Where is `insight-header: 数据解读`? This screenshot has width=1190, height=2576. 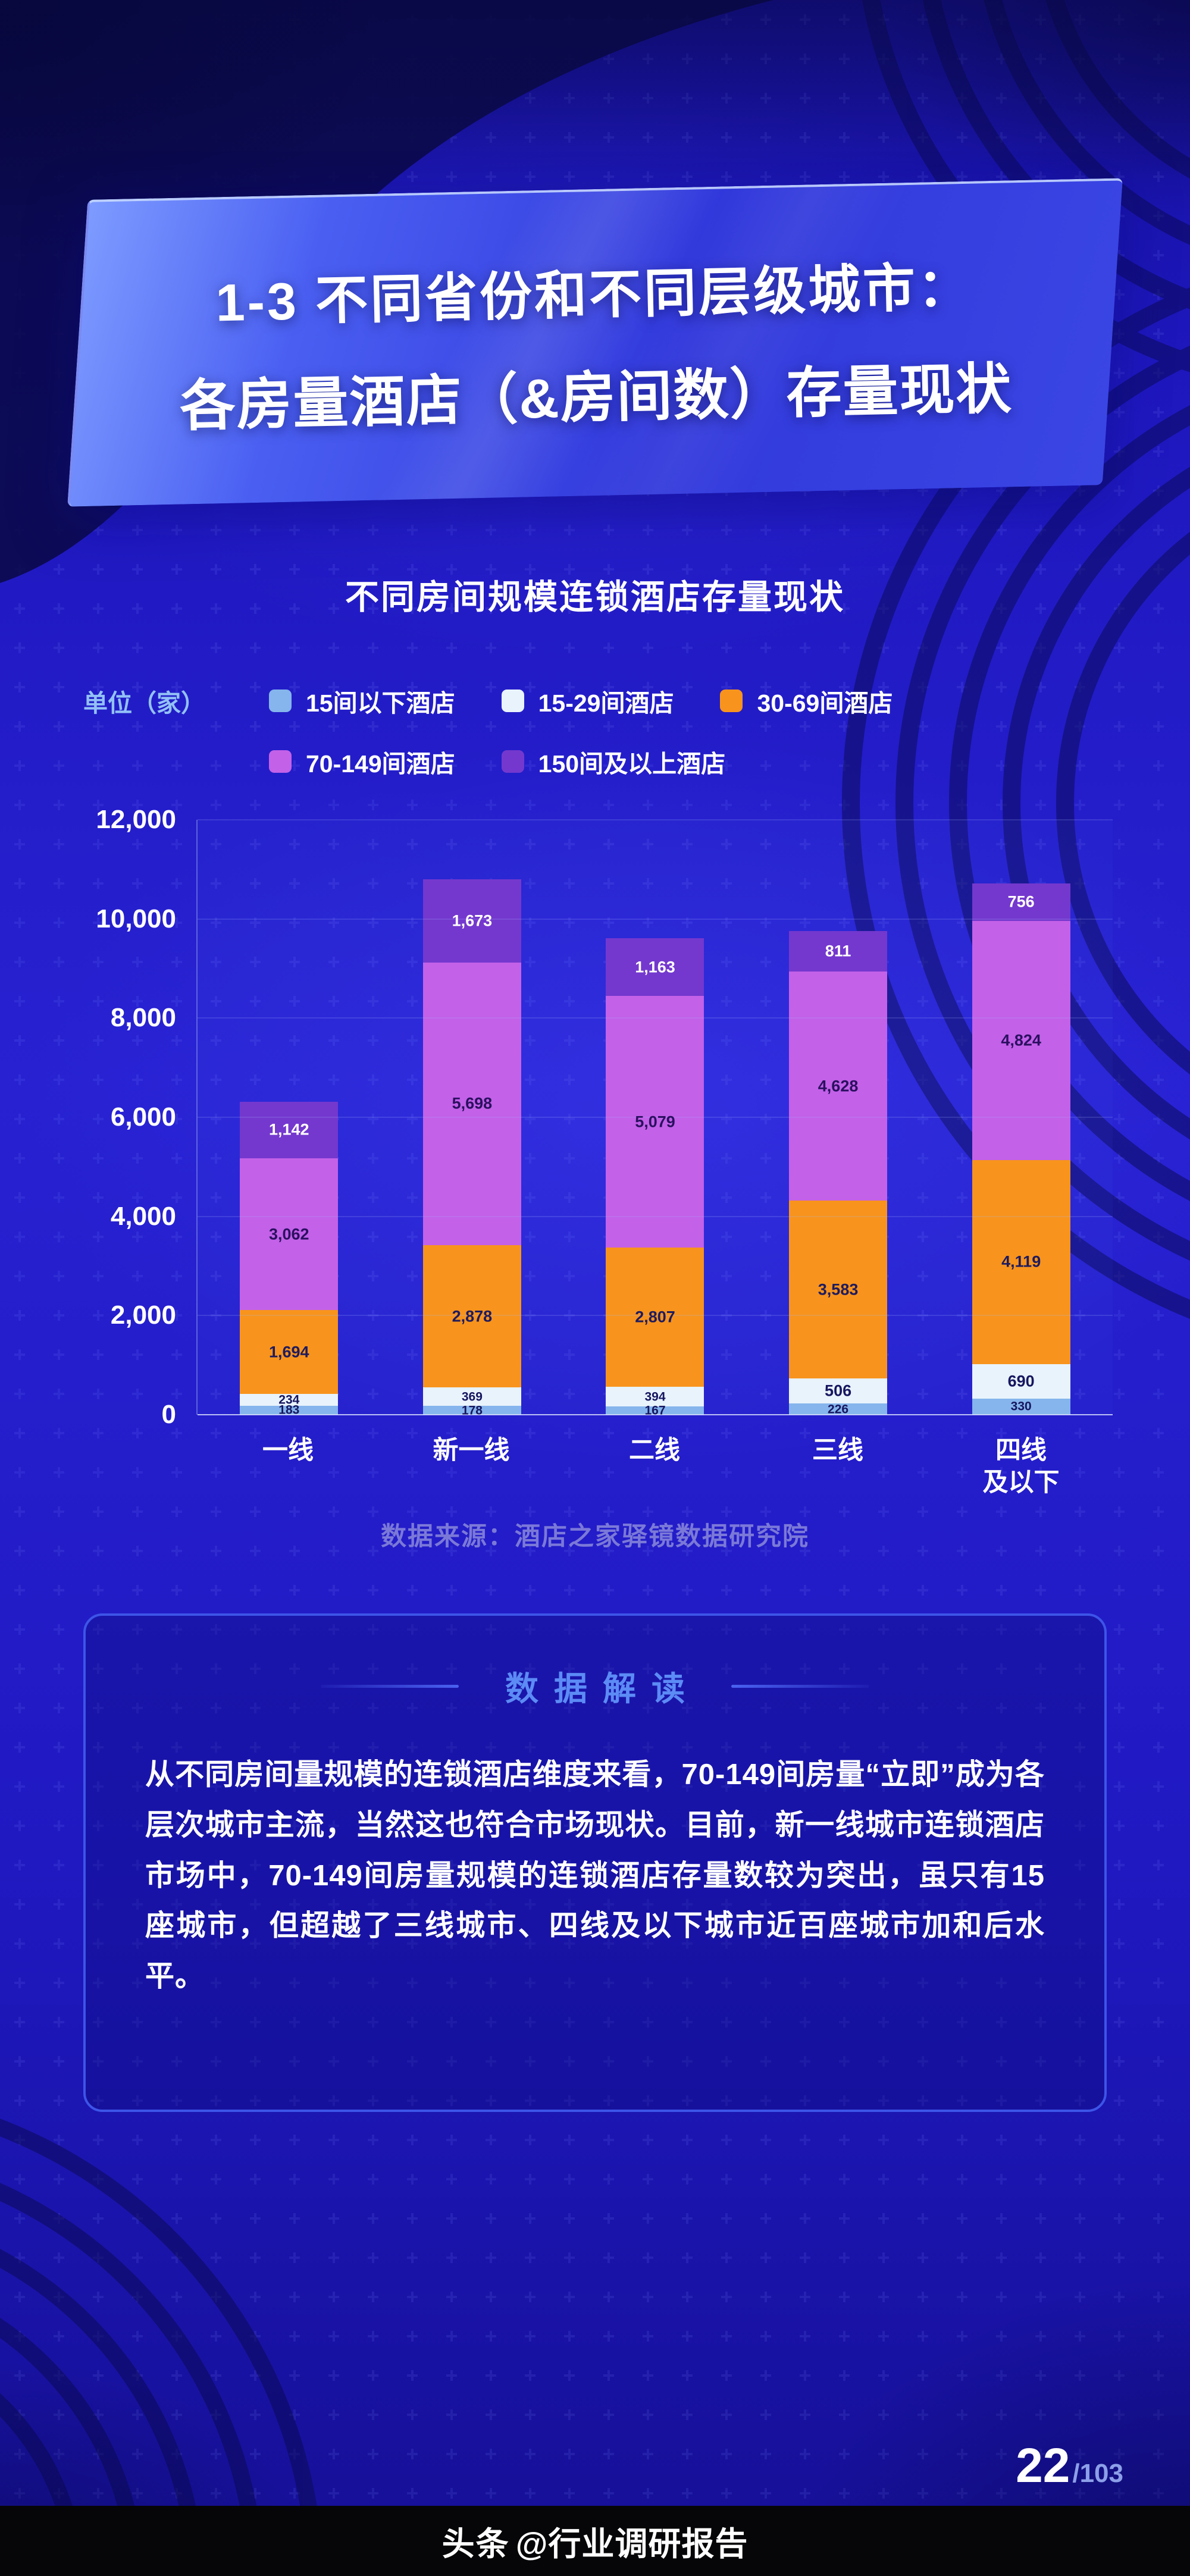 insight-header: 数据解读 is located at coordinates (595, 1686).